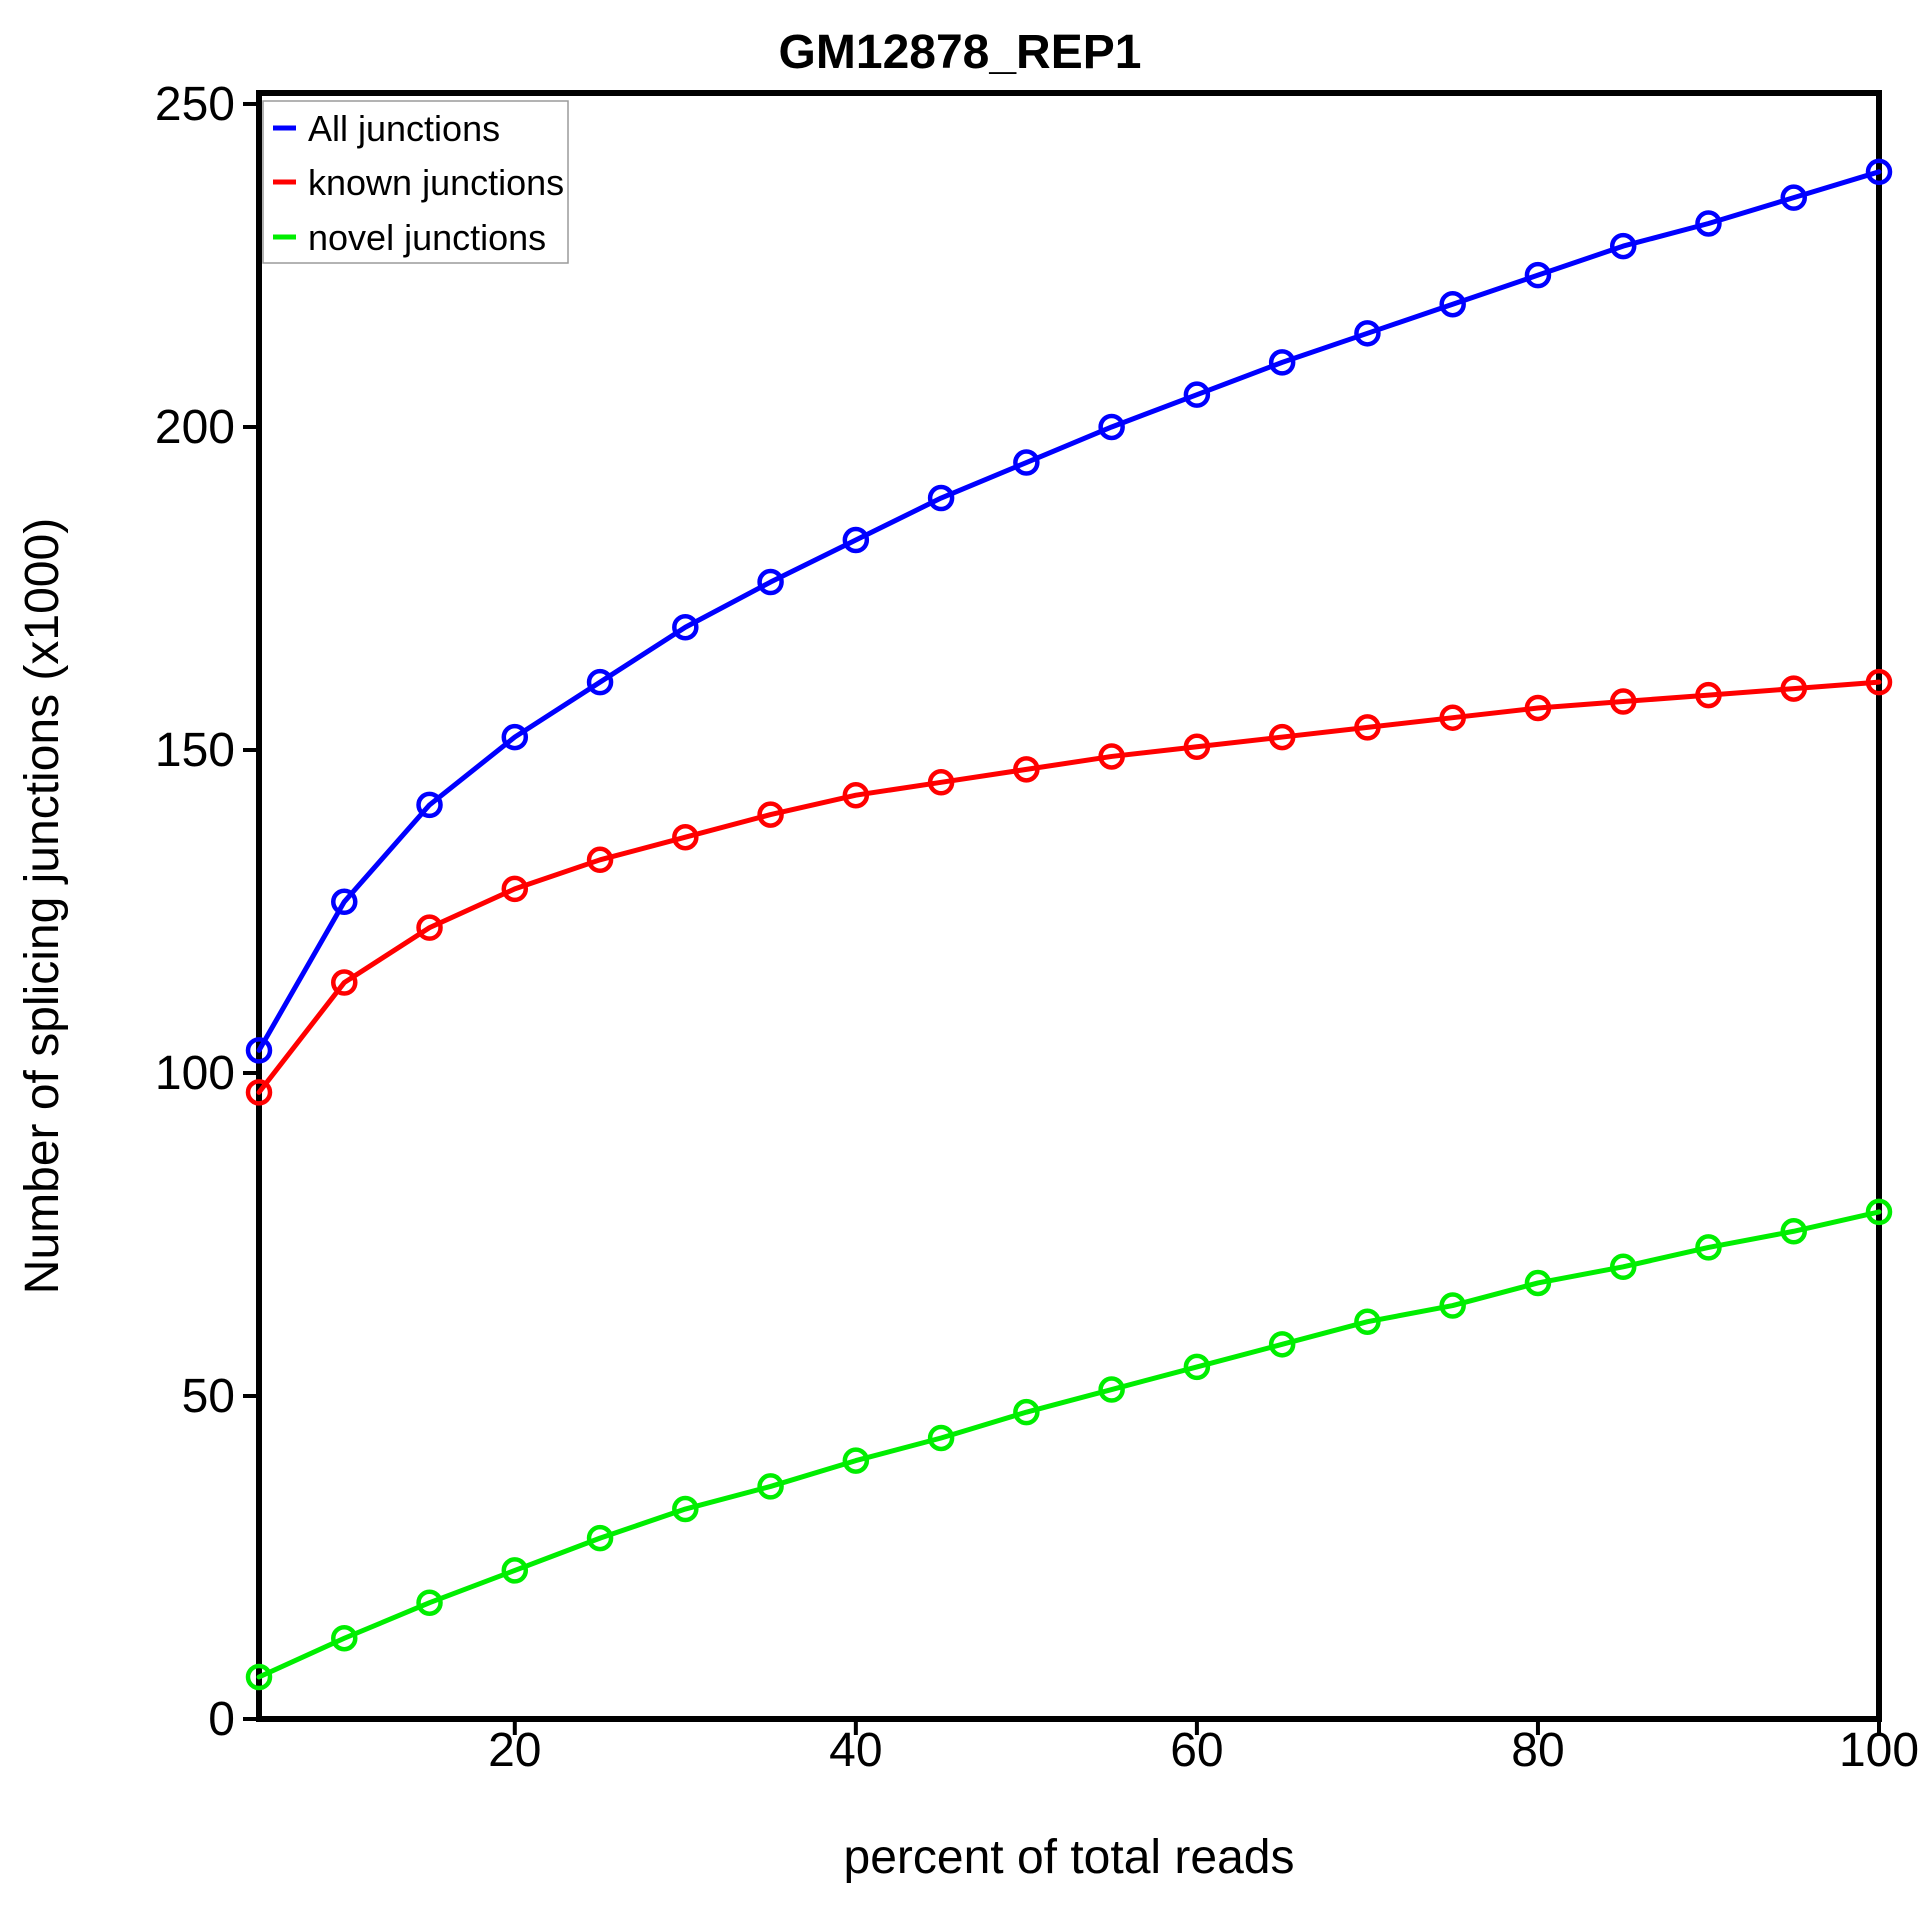  I want to click on x-tick-label: 60, so click(1196, 1750).